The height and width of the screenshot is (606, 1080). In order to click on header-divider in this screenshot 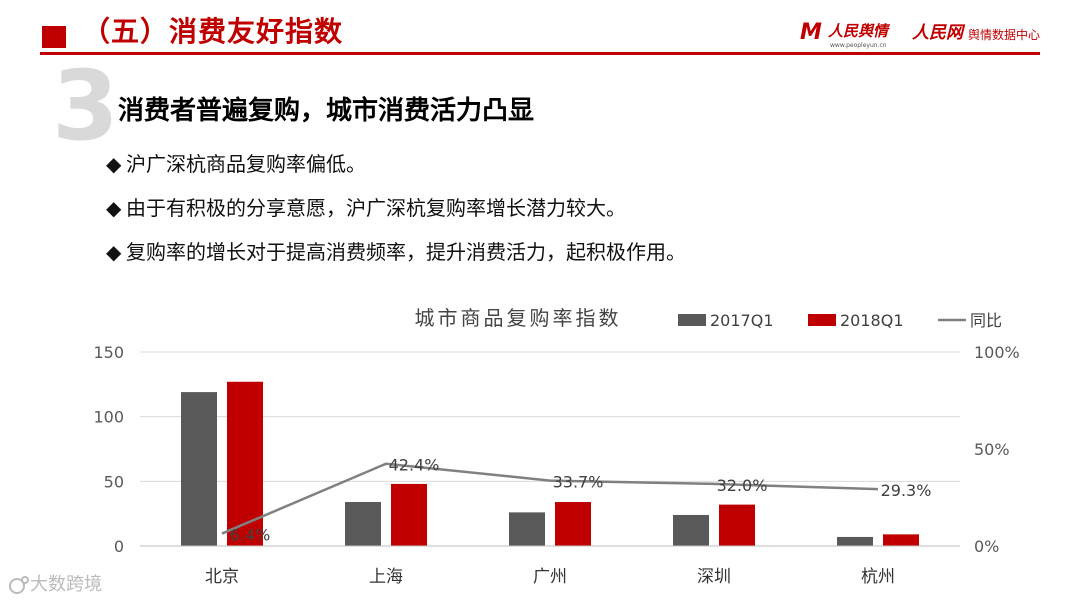, I will do `click(540, 53)`.